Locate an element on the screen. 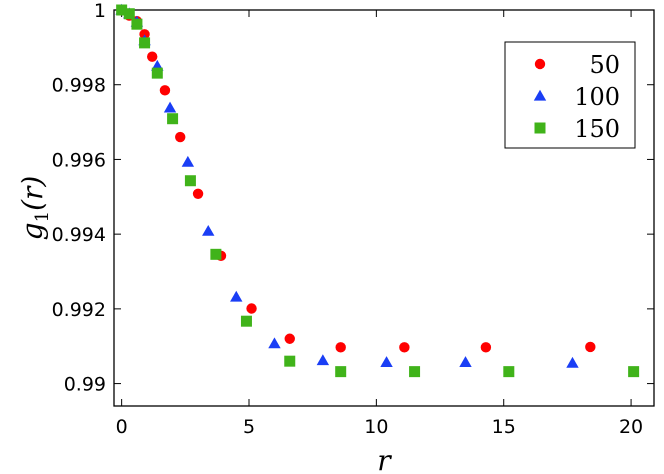  legend: 50 100 150 is located at coordinates (570, 95).